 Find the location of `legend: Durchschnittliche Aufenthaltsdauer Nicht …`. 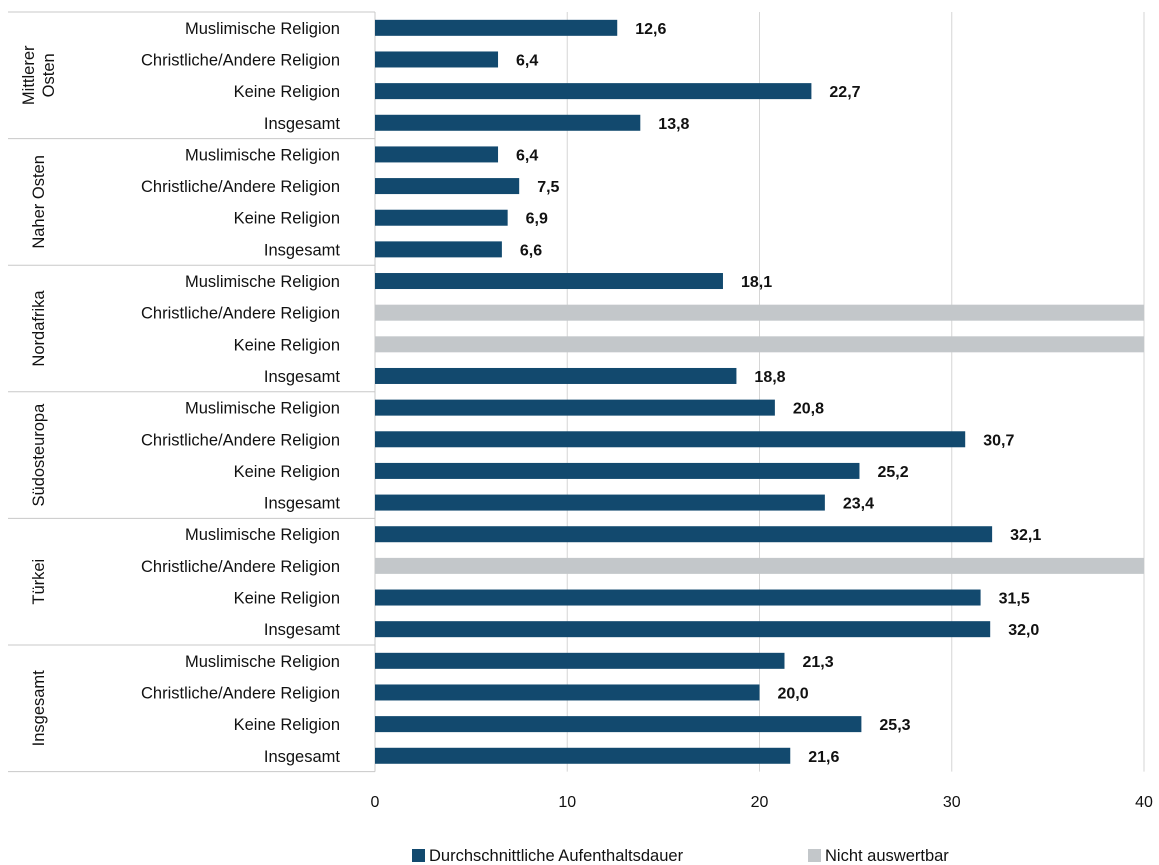

legend: Durchschnittliche Aufenthaltsdauer Nicht … is located at coordinates (680, 856).